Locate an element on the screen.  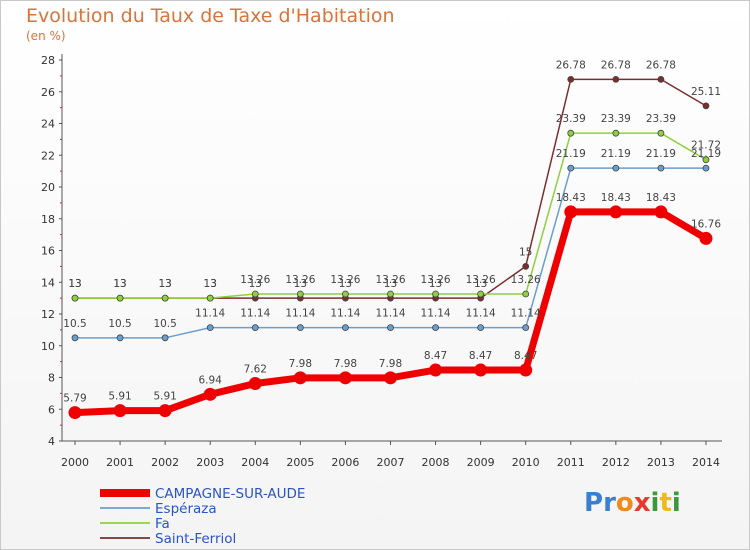
y-tick-label: 8 is located at coordinates (51, 378).